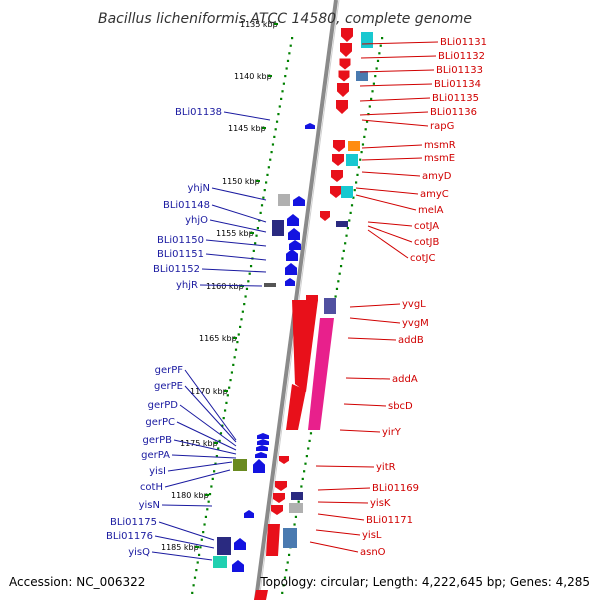  Describe the element at coordinates (365, 405) in the screenshot. I see `leader-sbcd` at that location.